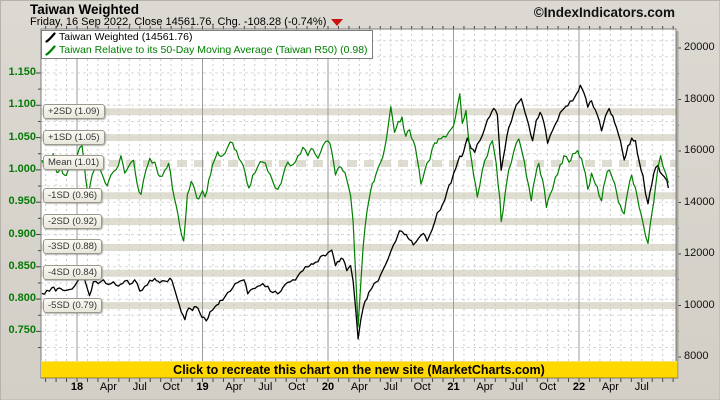 This screenshot has width=720, height=400. Describe the element at coordinates (337, 22) in the screenshot. I see `change-down-icon` at that location.